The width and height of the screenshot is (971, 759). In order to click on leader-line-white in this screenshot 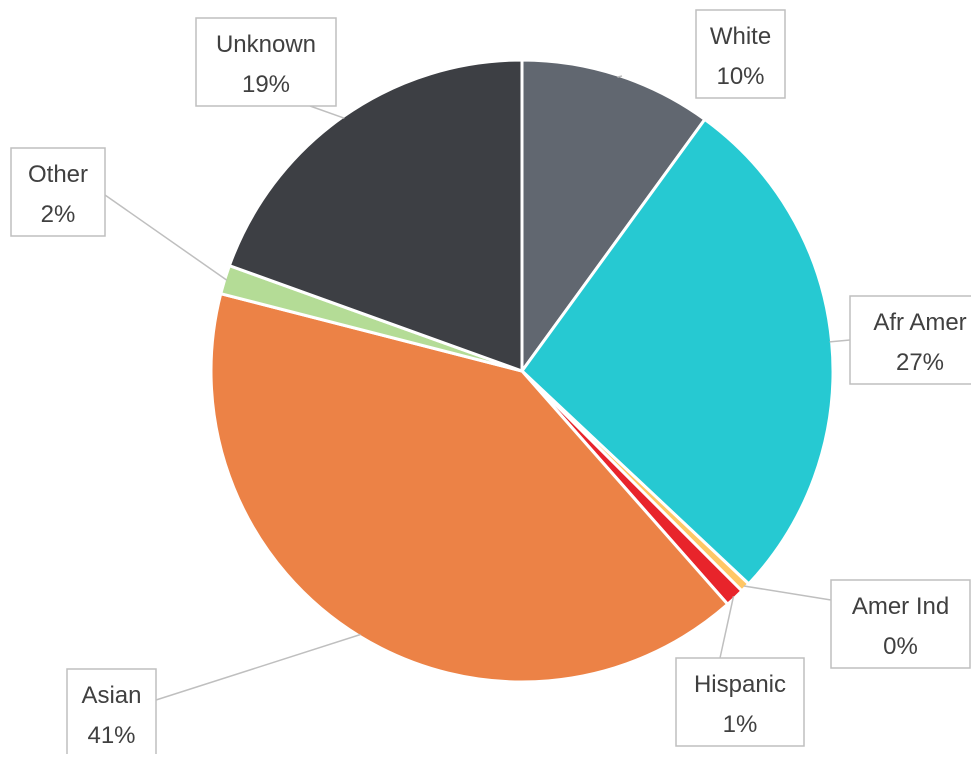, I will do `click(620, 76)`.